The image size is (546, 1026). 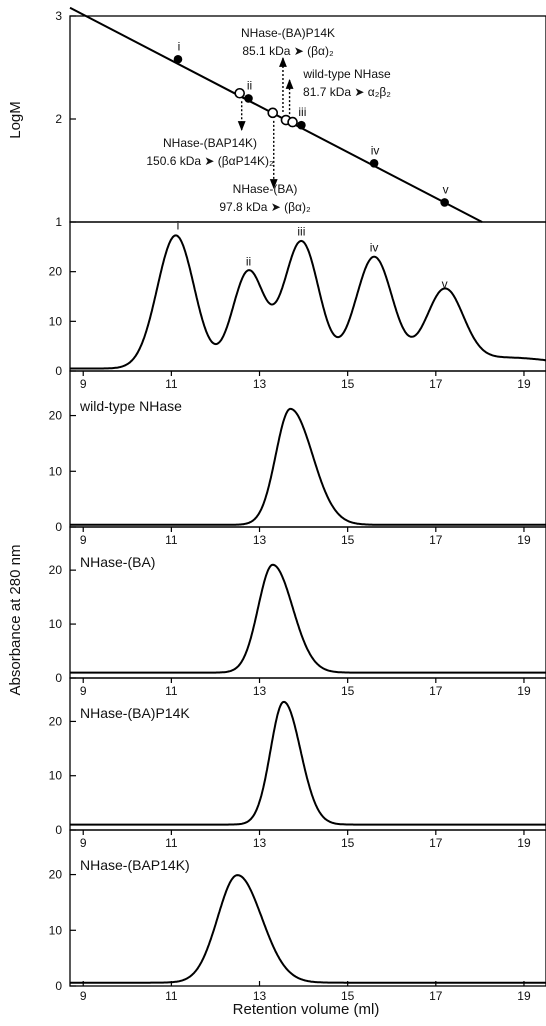 What do you see at coordinates (288, 51) in the screenshot?
I see `annotation-mass: 85.1 kDa ➤ (βα)₂` at bounding box center [288, 51].